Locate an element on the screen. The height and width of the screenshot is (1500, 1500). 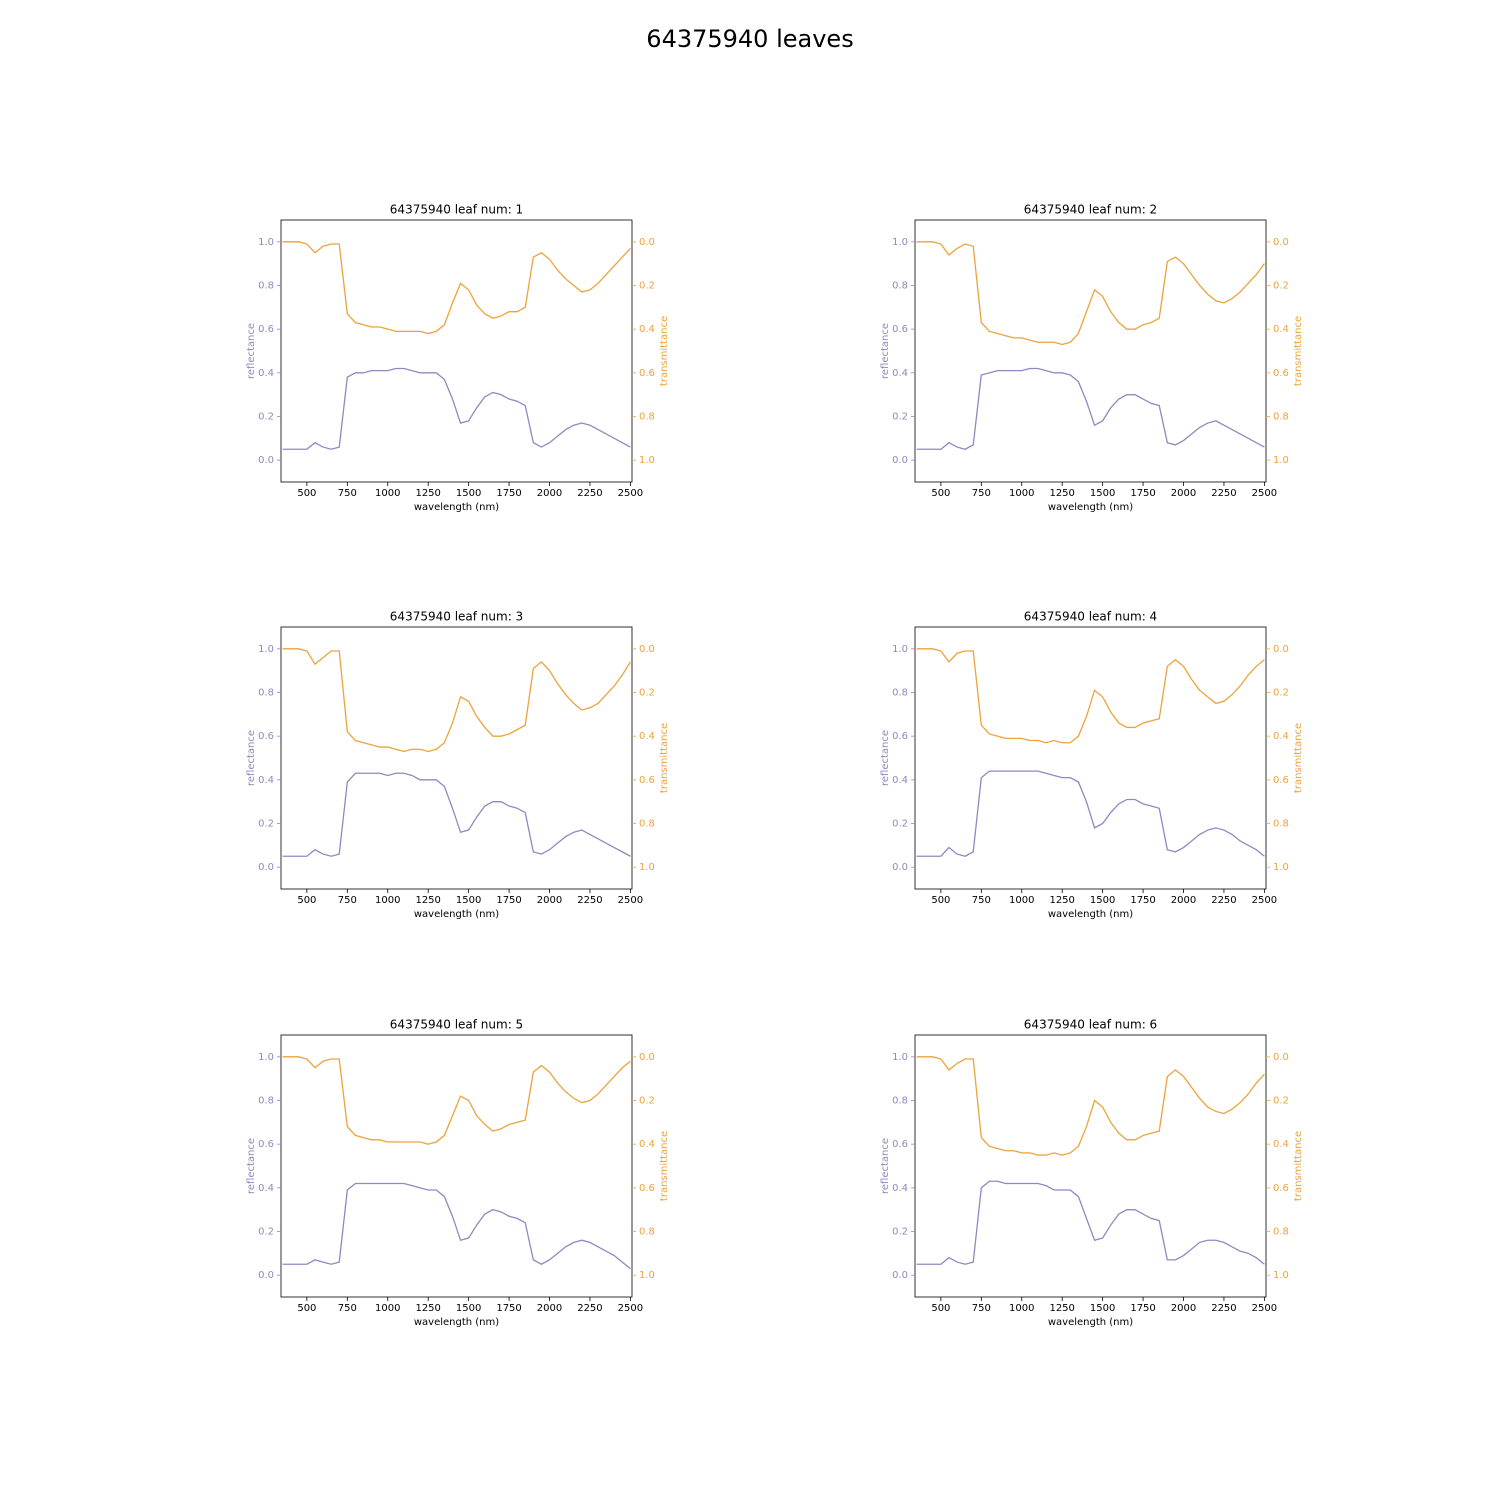
subplot-title: 64375940 leaf num: 1 is located at coordinates (456, 210).